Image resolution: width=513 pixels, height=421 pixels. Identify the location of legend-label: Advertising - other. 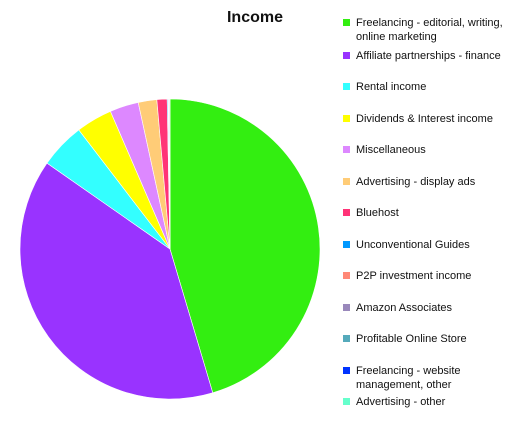
(401, 402).